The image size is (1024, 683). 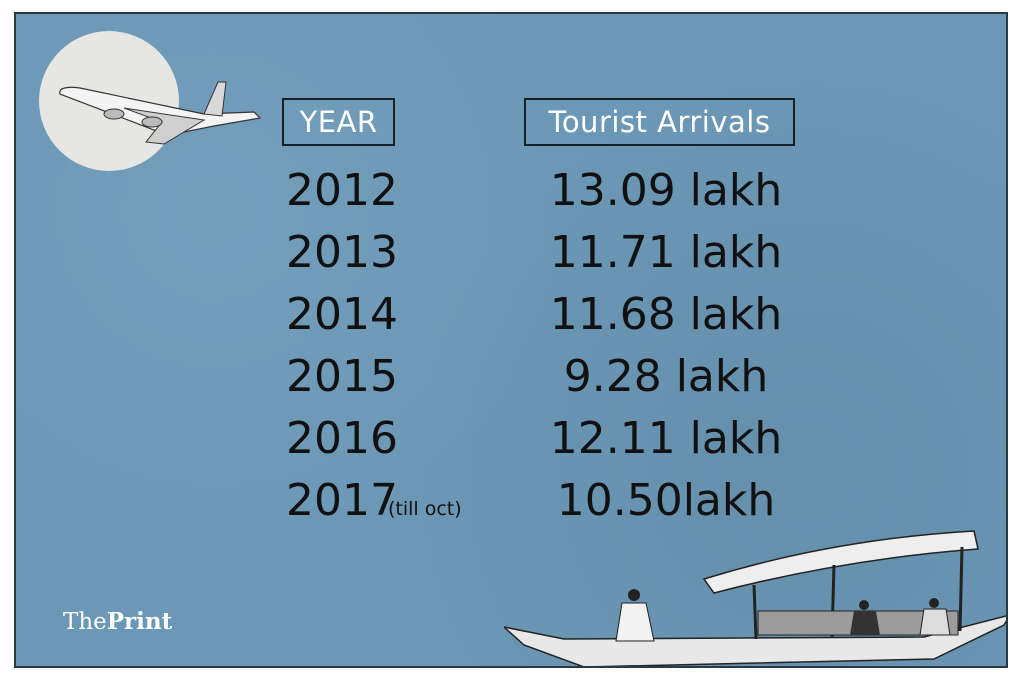 I want to click on year-cell: 2016, so click(x=342, y=438).